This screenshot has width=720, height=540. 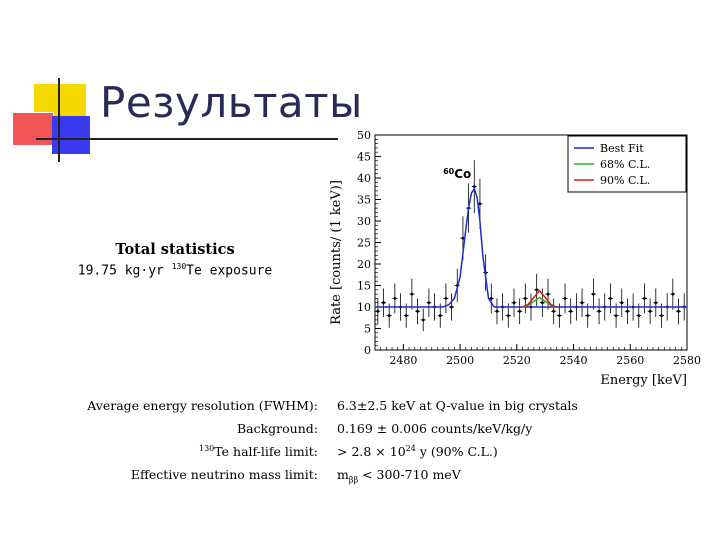 I want to click on cl90-line, so click(x=539, y=298).